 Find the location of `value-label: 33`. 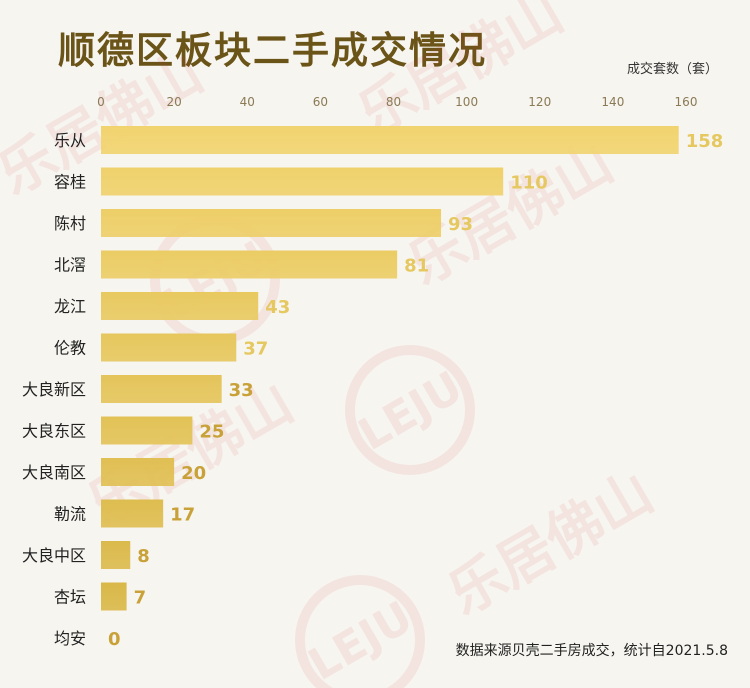

value-label: 33 is located at coordinates (241, 390).